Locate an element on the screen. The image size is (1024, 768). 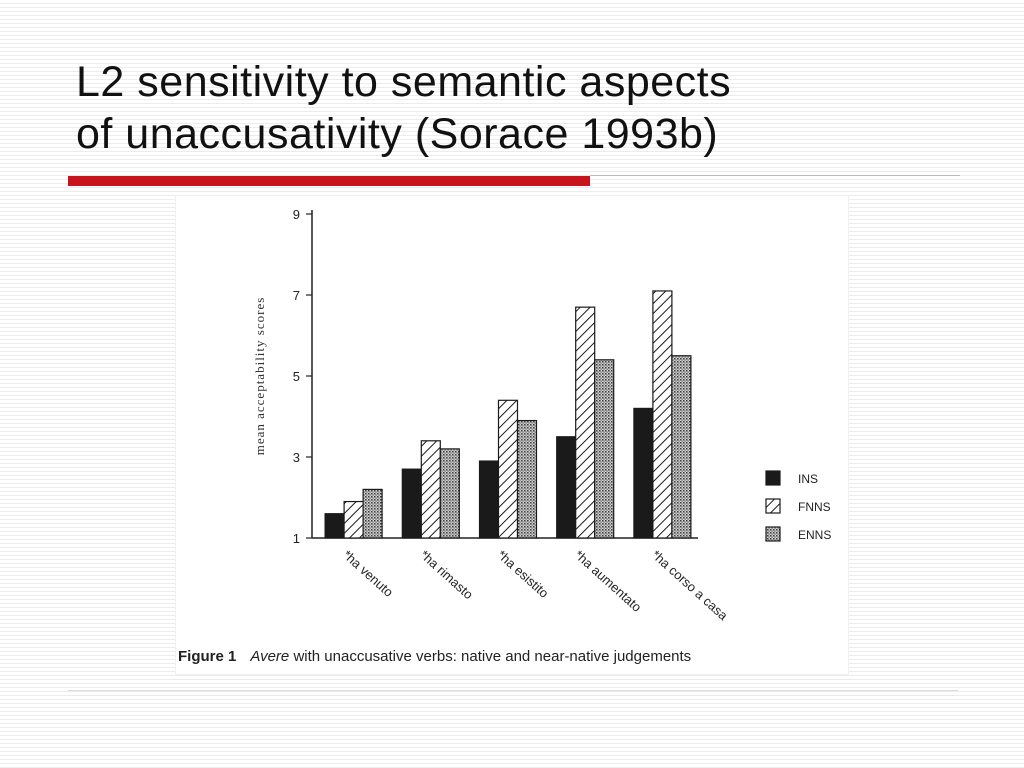
footer-rule is located at coordinates (513, 690).